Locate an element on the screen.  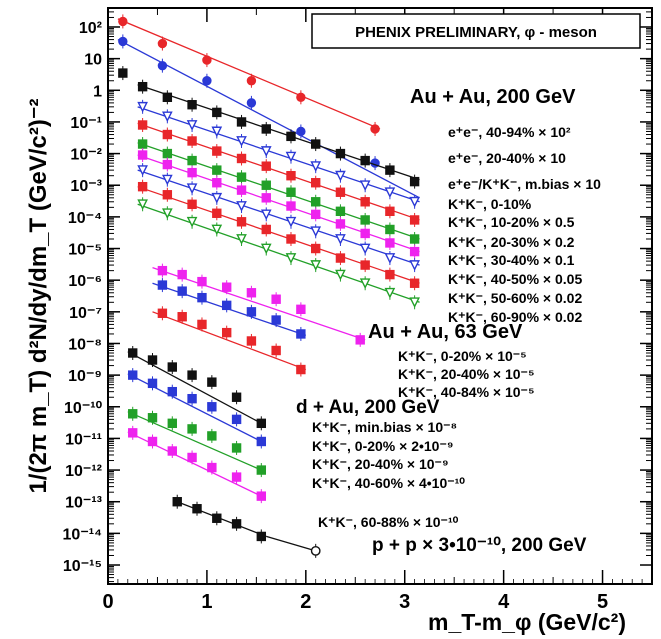
x-tick-label: 3 is located at coordinates (404, 602).